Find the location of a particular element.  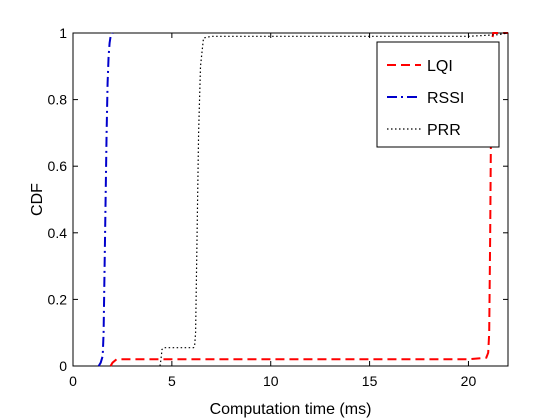

legend-label-lqi: LQI is located at coordinates (440, 66).